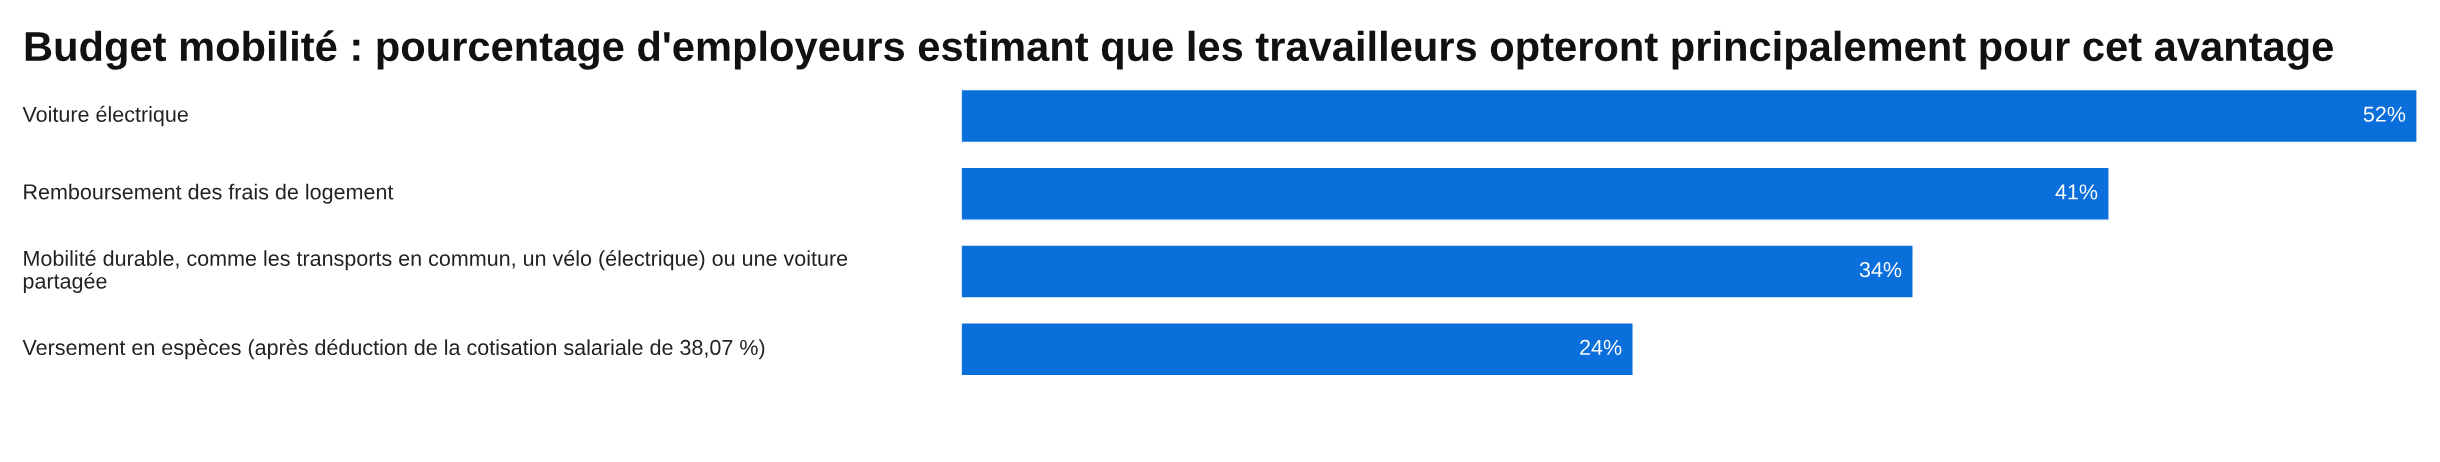  I want to click on y-tick-label: Versement en espèces (après déduction de la cotisation salariale de 38,07 %), so click(393, 349).